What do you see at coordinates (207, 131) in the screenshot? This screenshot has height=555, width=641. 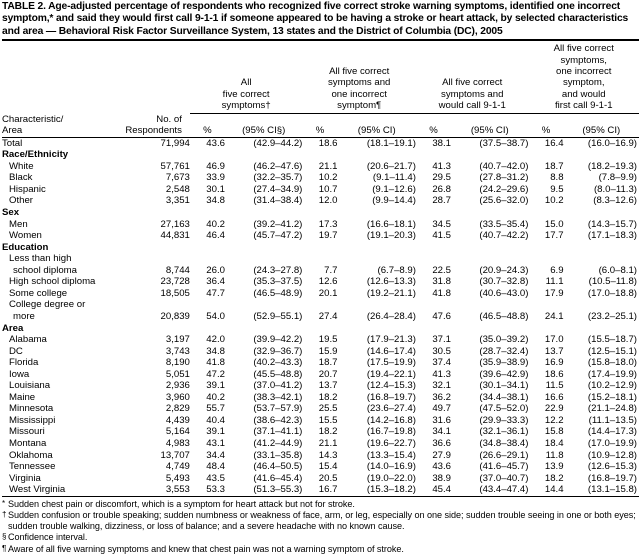 I see `header-pct-1: %` at bounding box center [207, 131].